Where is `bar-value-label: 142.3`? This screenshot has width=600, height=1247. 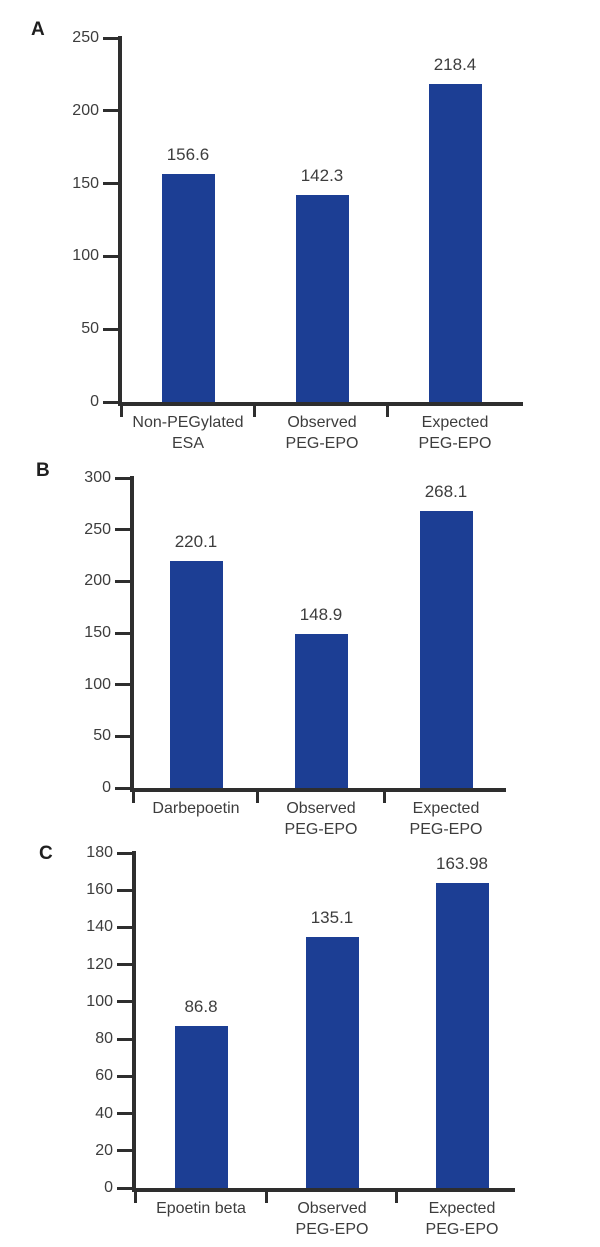 bar-value-label: 142.3 is located at coordinates (322, 175).